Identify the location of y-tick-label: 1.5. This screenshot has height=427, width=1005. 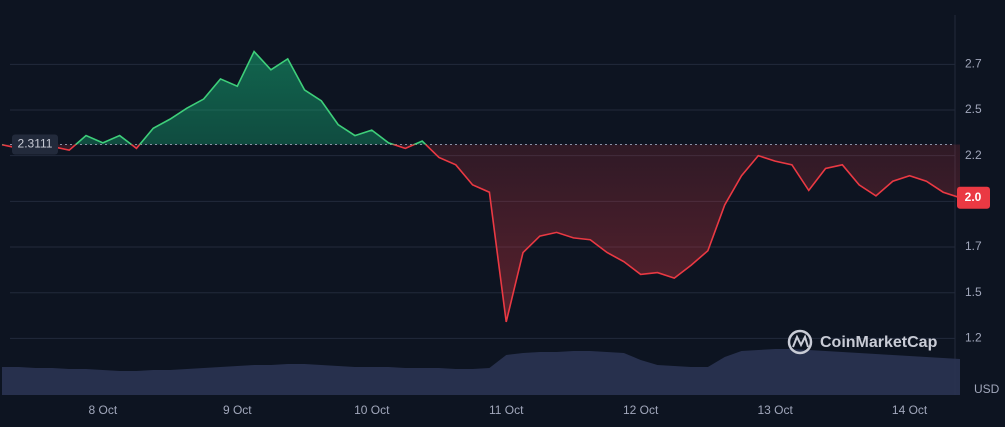
(973, 292).